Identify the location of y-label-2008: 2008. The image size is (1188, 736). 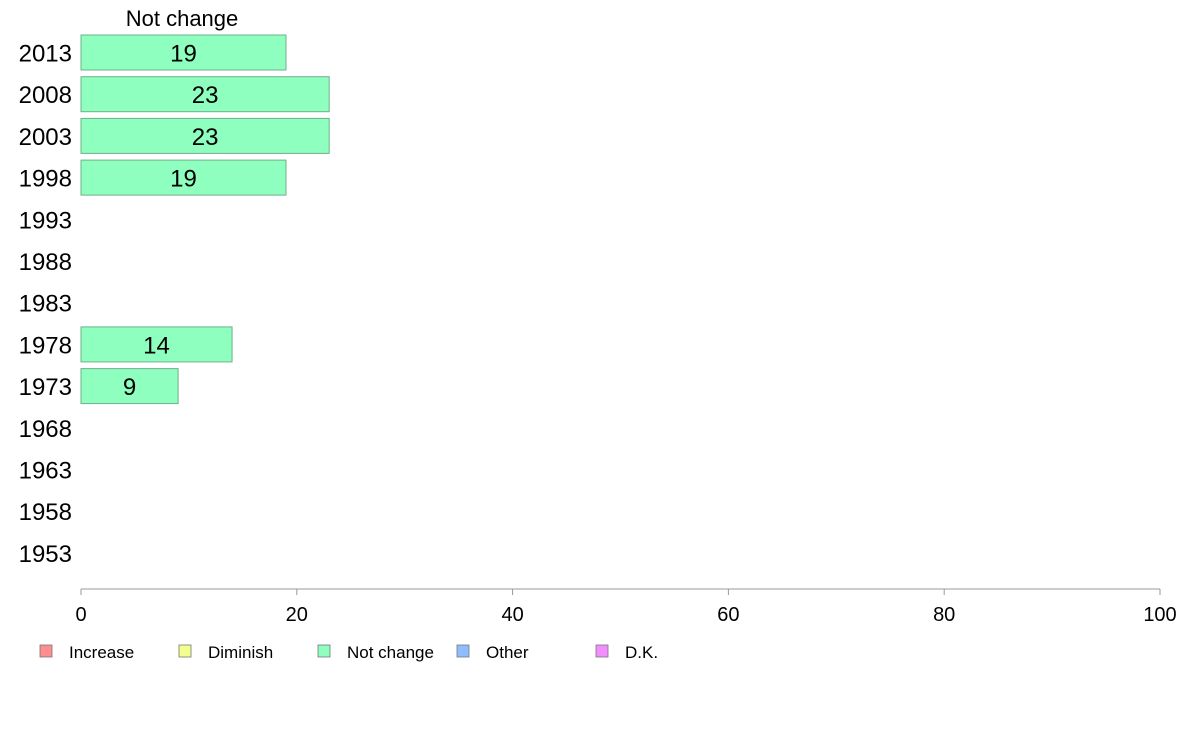
(45, 95).